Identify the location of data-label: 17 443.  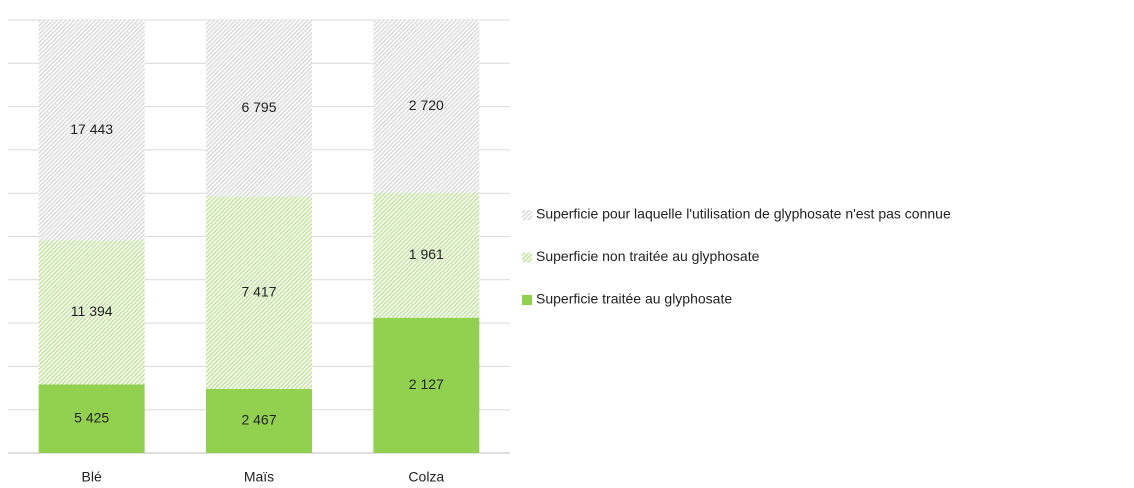
(91, 129).